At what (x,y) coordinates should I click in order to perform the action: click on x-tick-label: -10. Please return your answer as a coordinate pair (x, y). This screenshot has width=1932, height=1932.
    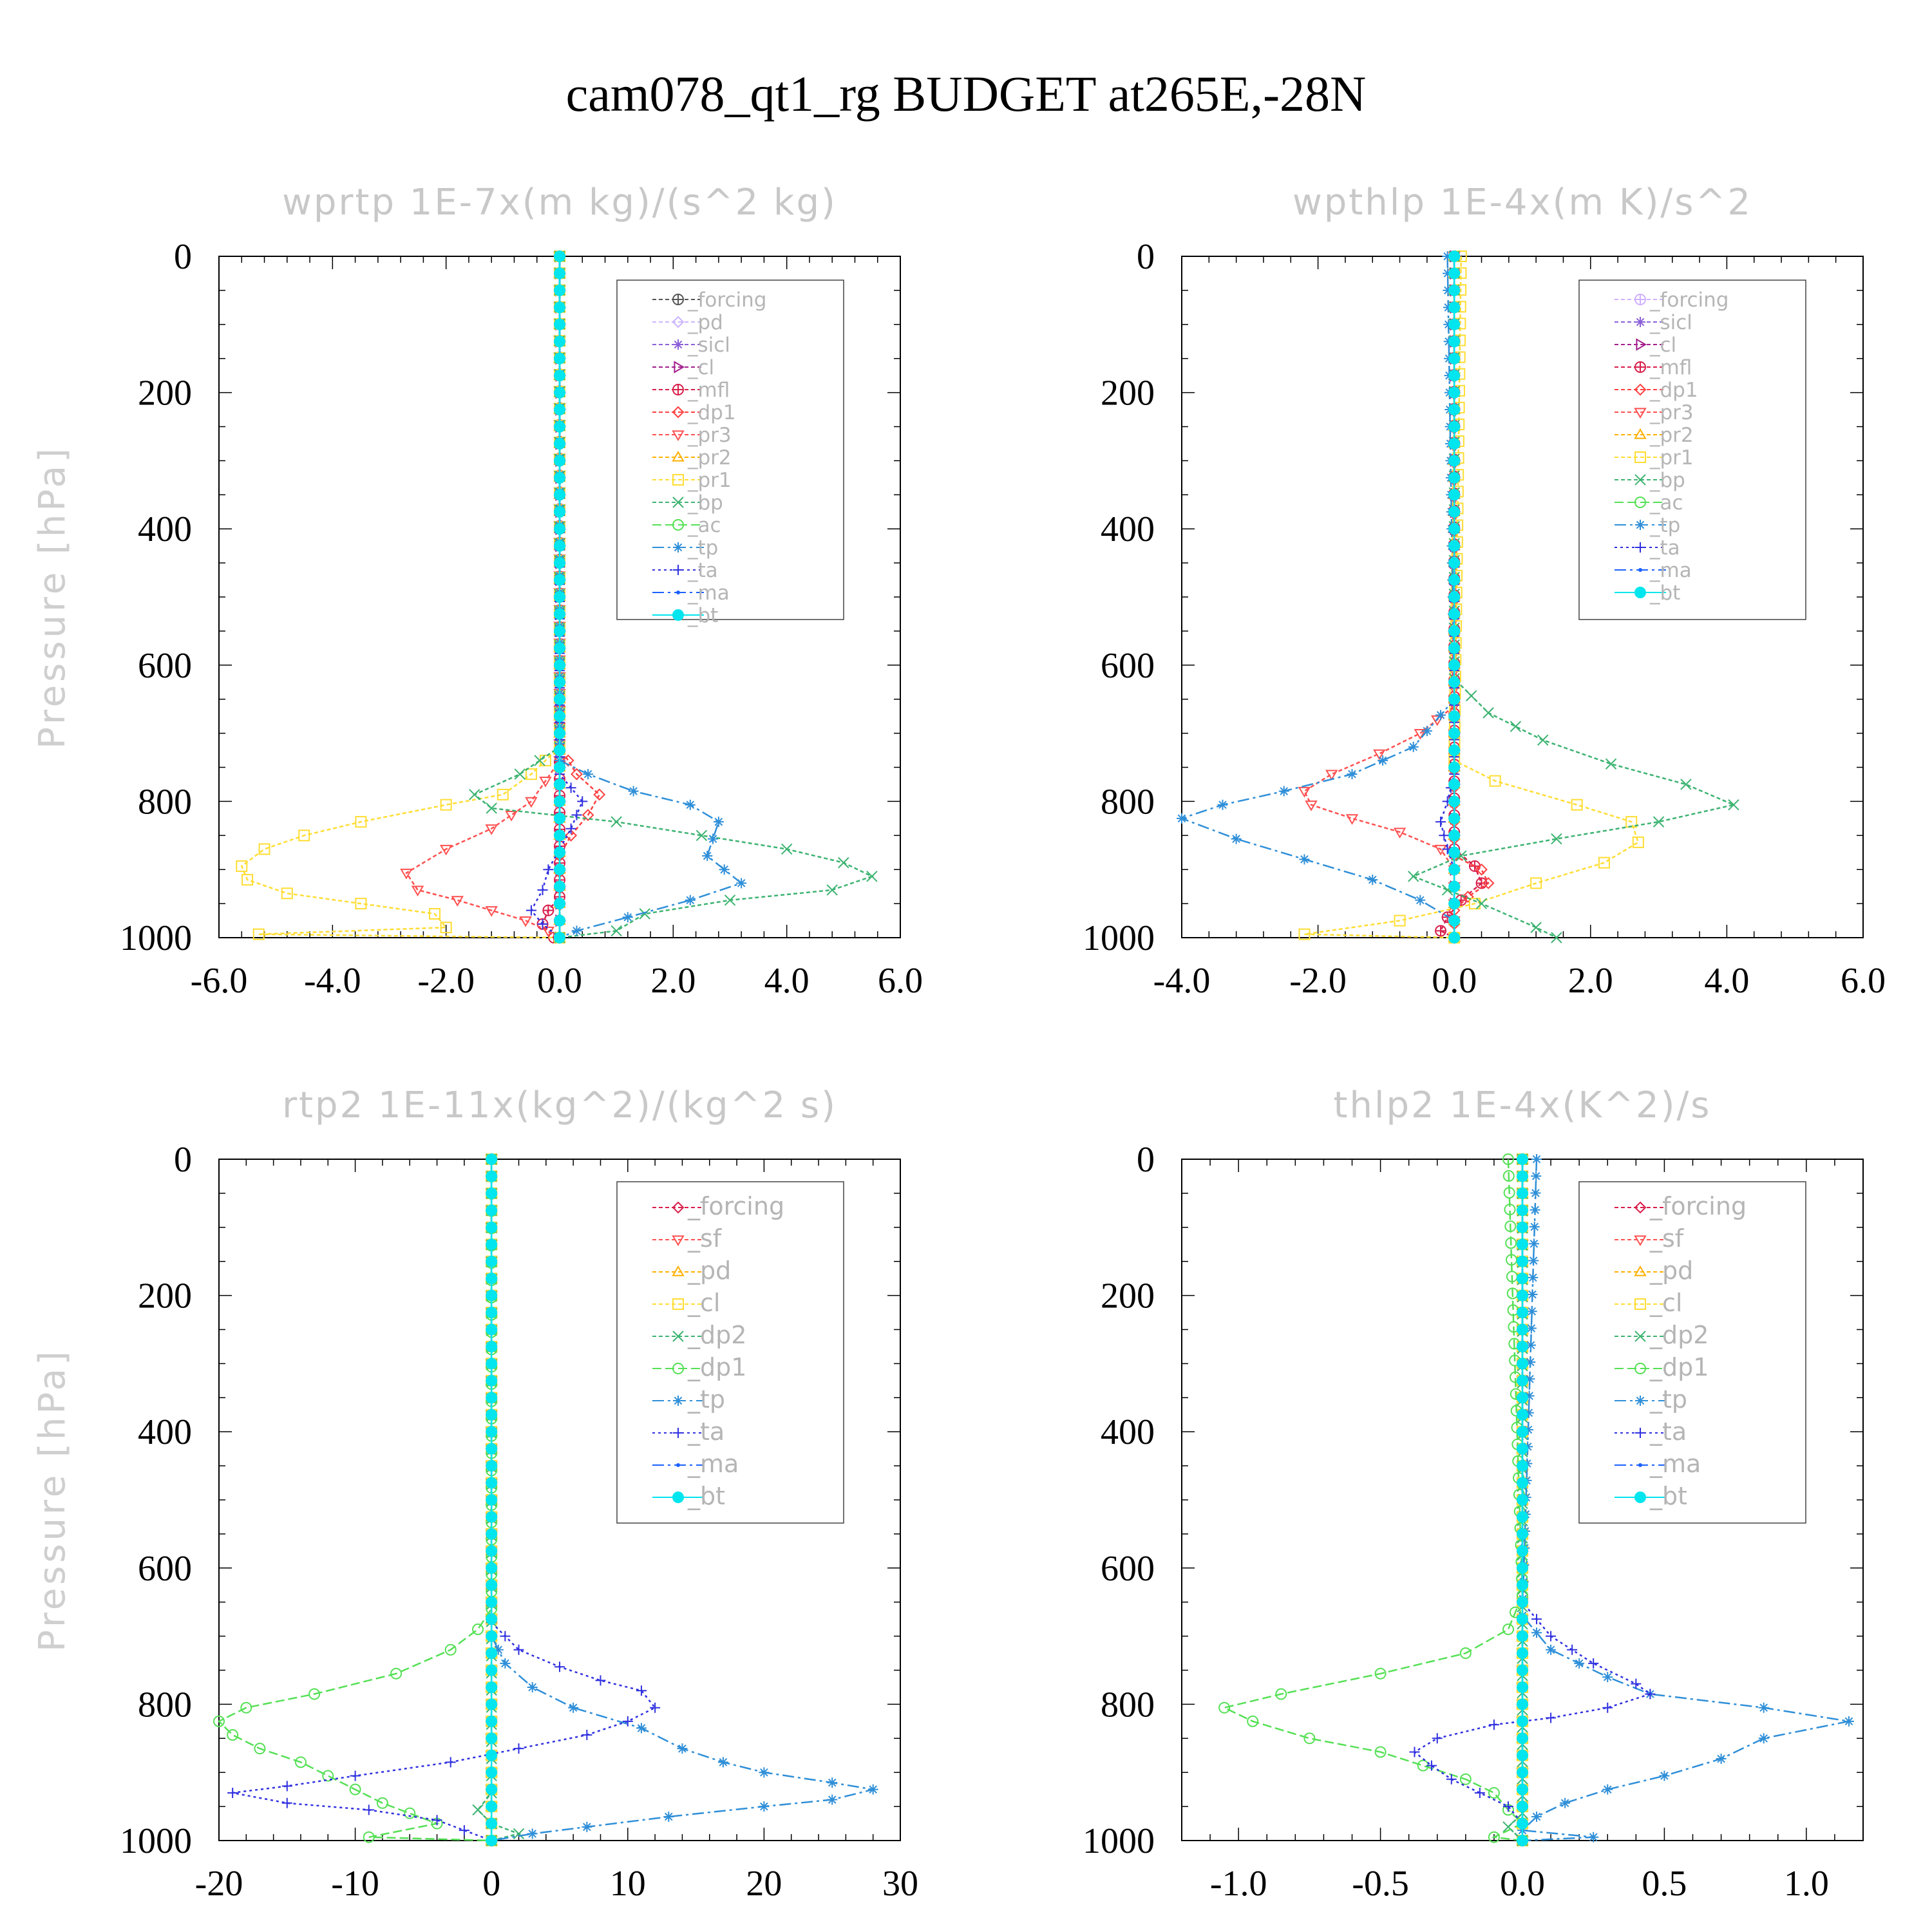
    Looking at the image, I should click on (355, 1884).